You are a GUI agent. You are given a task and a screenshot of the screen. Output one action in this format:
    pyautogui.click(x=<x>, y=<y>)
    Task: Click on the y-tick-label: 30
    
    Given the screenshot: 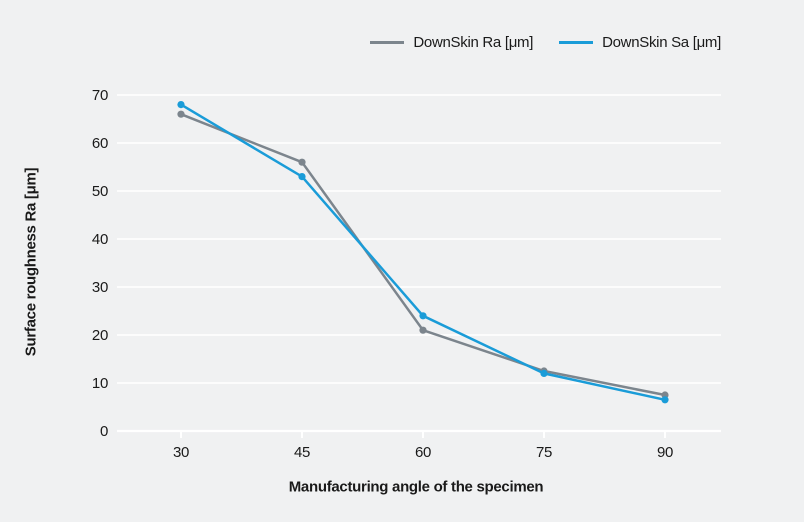 What is the action you would take?
    pyautogui.click(x=100, y=287)
    